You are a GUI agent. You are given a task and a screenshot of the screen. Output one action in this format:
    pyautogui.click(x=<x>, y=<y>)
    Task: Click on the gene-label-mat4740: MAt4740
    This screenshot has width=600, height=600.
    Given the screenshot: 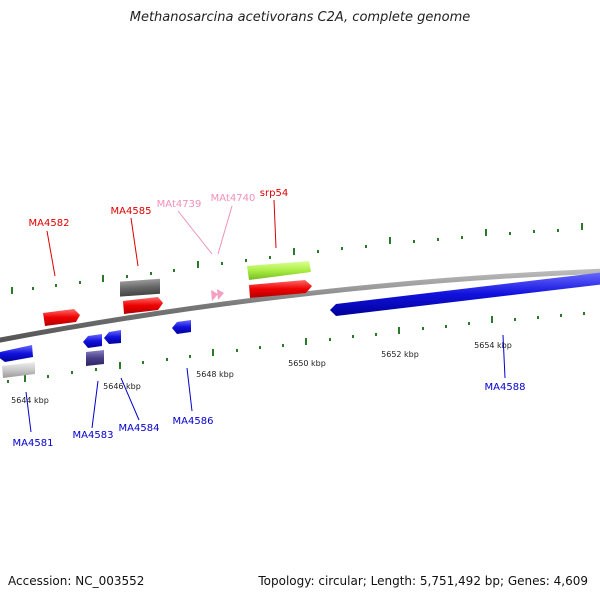 What is the action you would take?
    pyautogui.click(x=233, y=198)
    